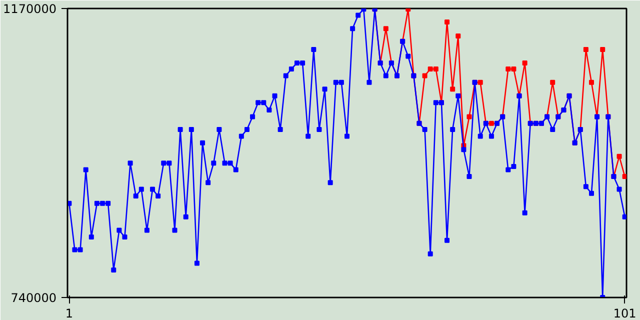 Image resolution: width=640 pixels, height=320 pixels. What do you see at coordinates (30, 9) in the screenshot?
I see `y-tick-label: 1170000` at bounding box center [30, 9].